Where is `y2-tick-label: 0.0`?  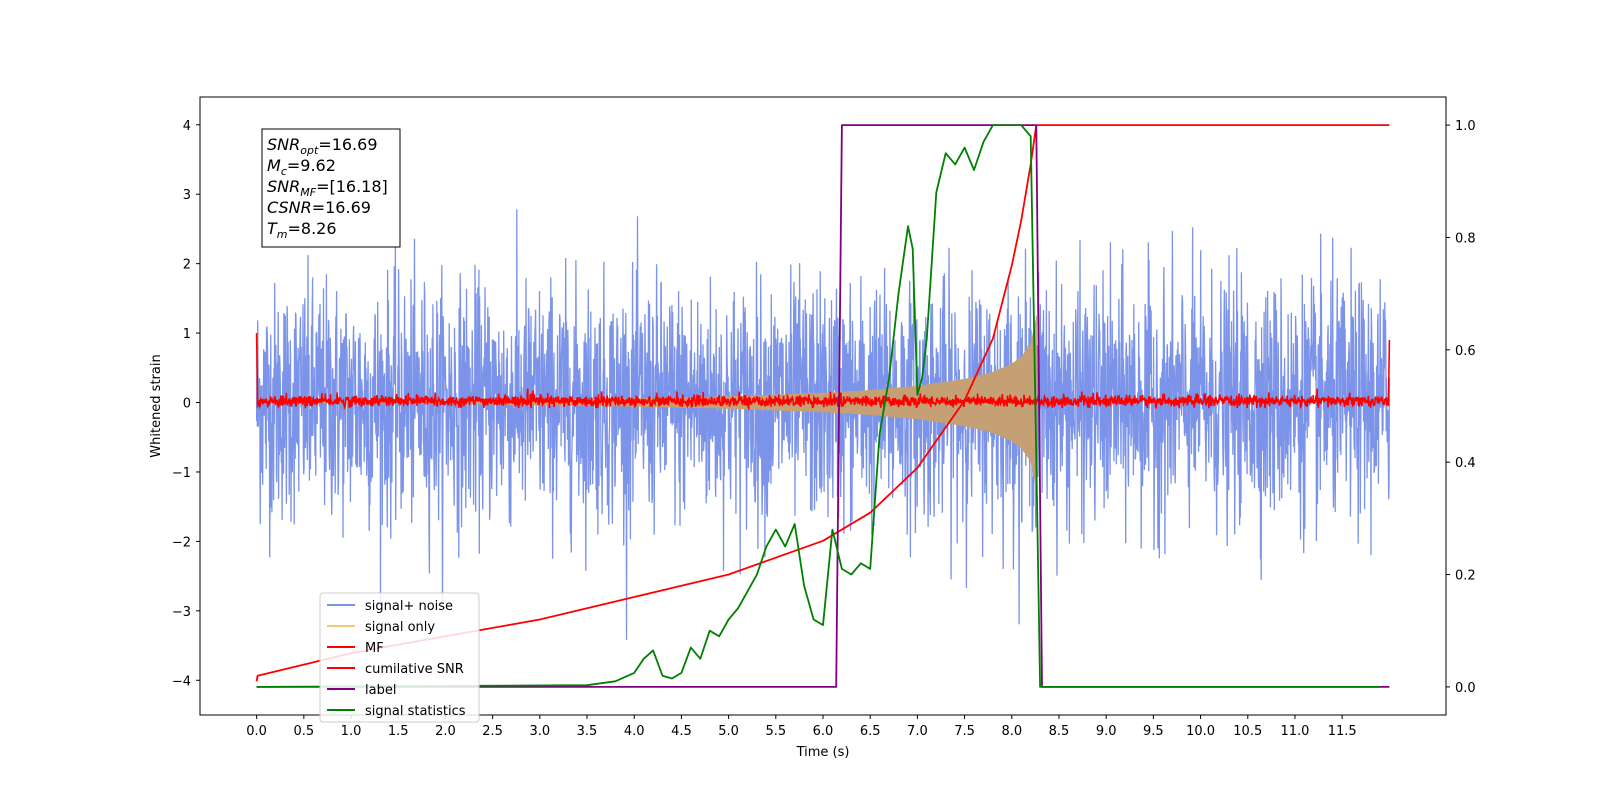 y2-tick-label: 0.0 is located at coordinates (1465, 688).